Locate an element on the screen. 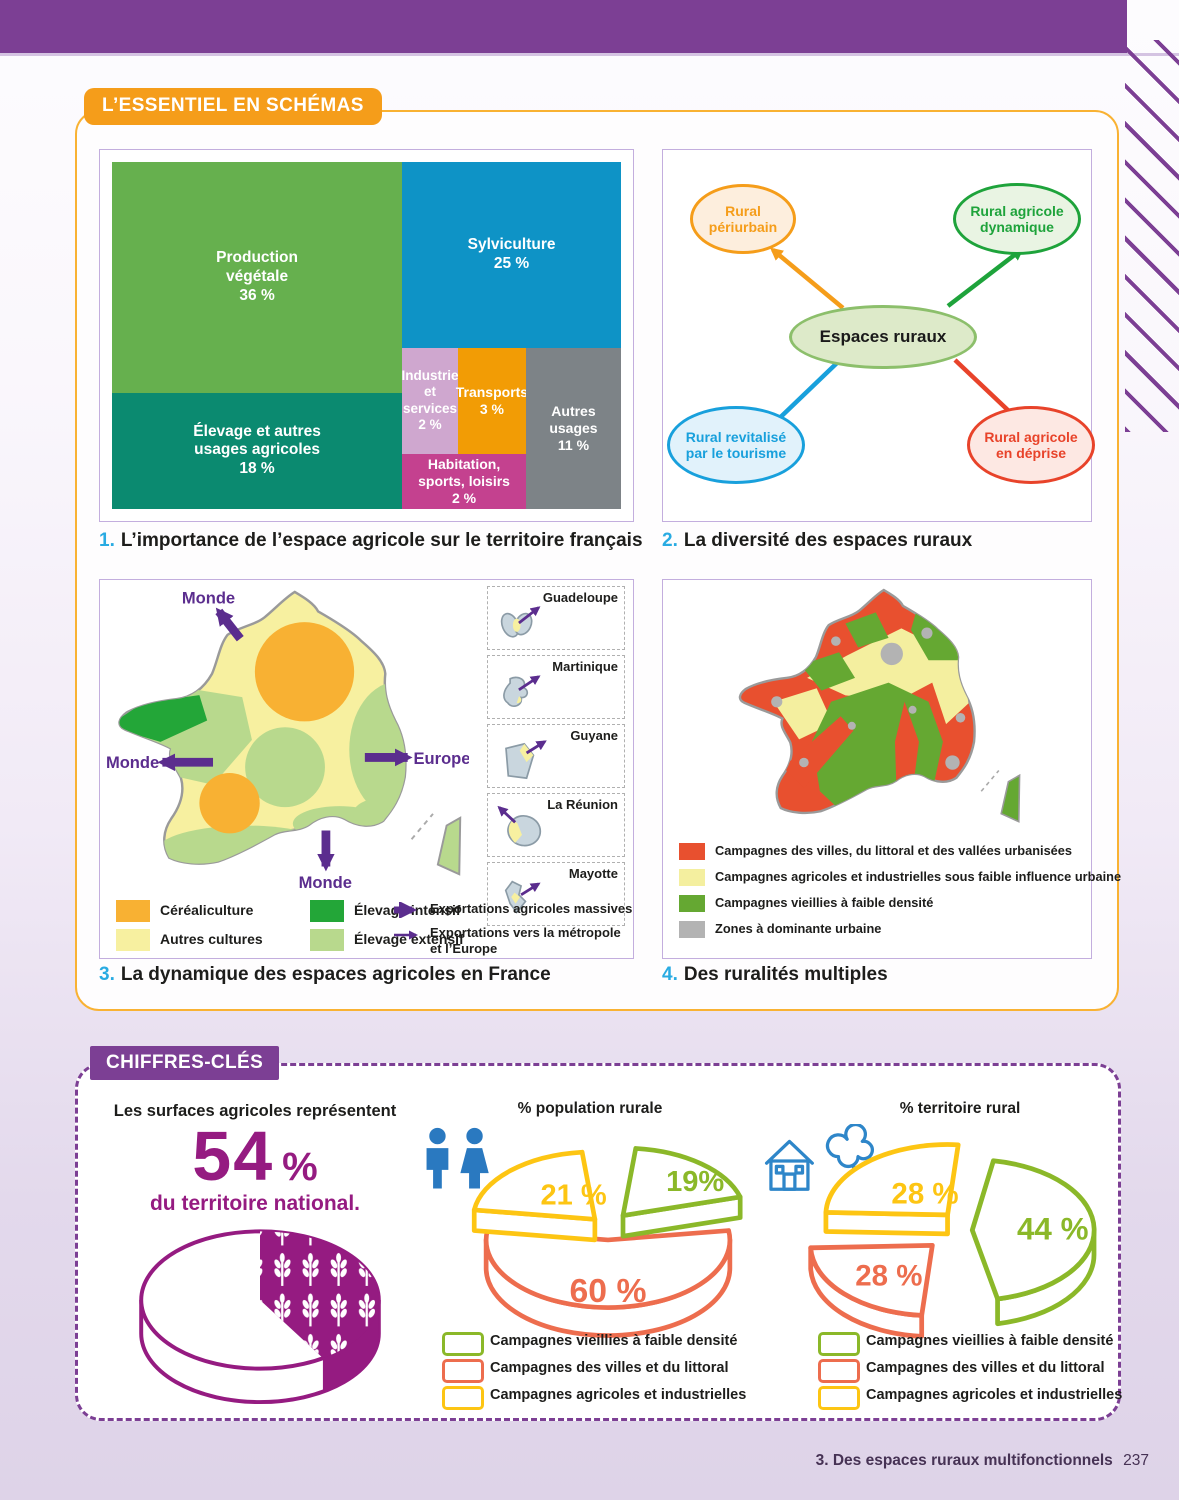 The height and width of the screenshot is (1500, 1179). top-bar-underline is located at coordinates (589, 54).